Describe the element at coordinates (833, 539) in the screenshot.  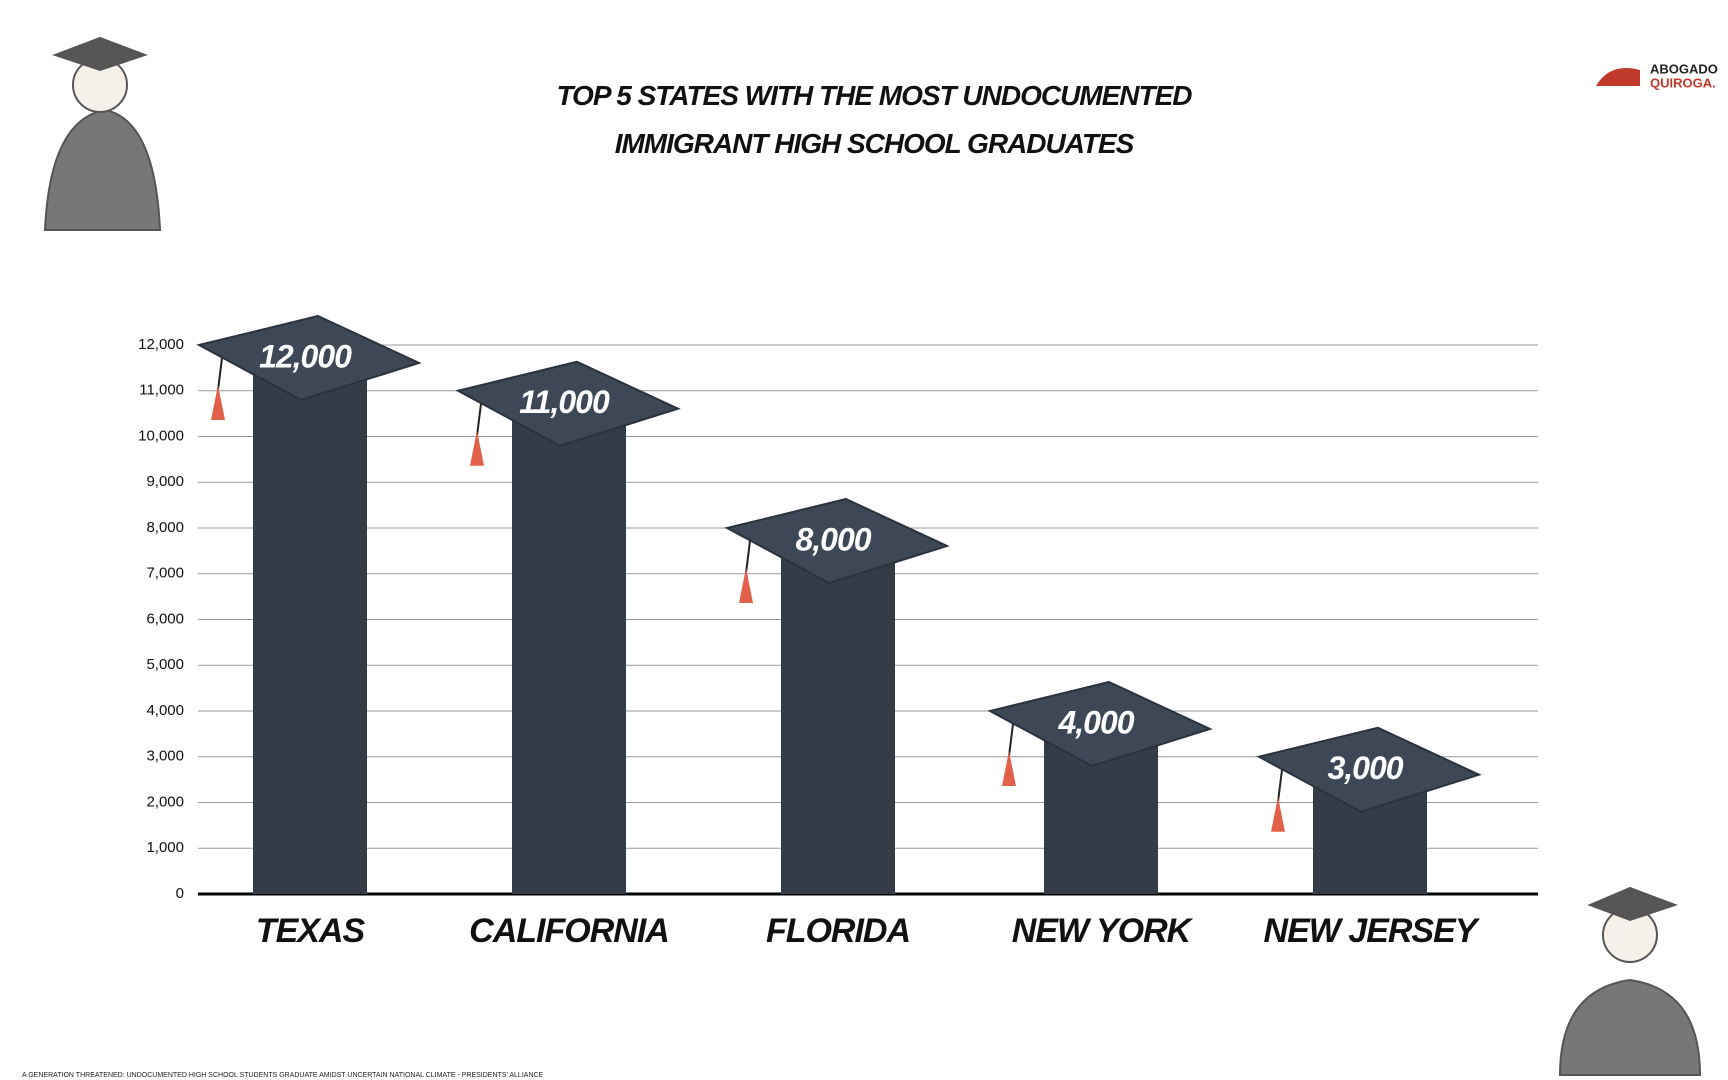
I see `value-label: 8,000` at that location.